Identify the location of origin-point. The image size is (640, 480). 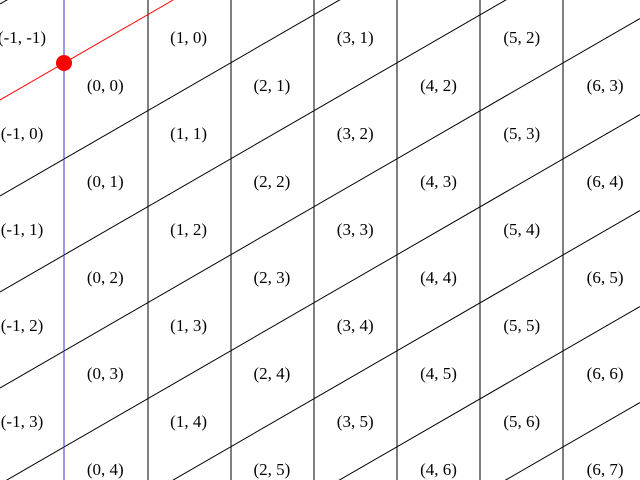
(64, 63).